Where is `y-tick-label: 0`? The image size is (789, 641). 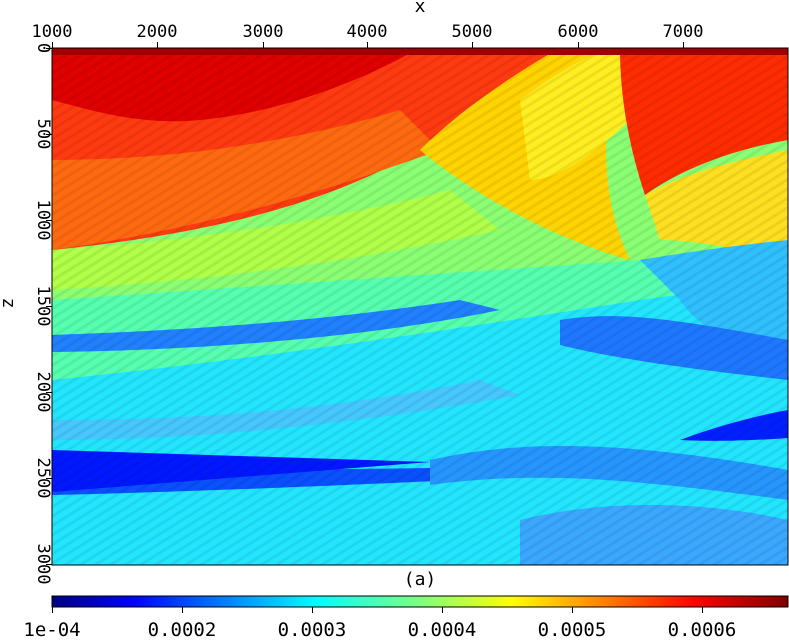 y-tick-label: 0 is located at coordinates (43, 48).